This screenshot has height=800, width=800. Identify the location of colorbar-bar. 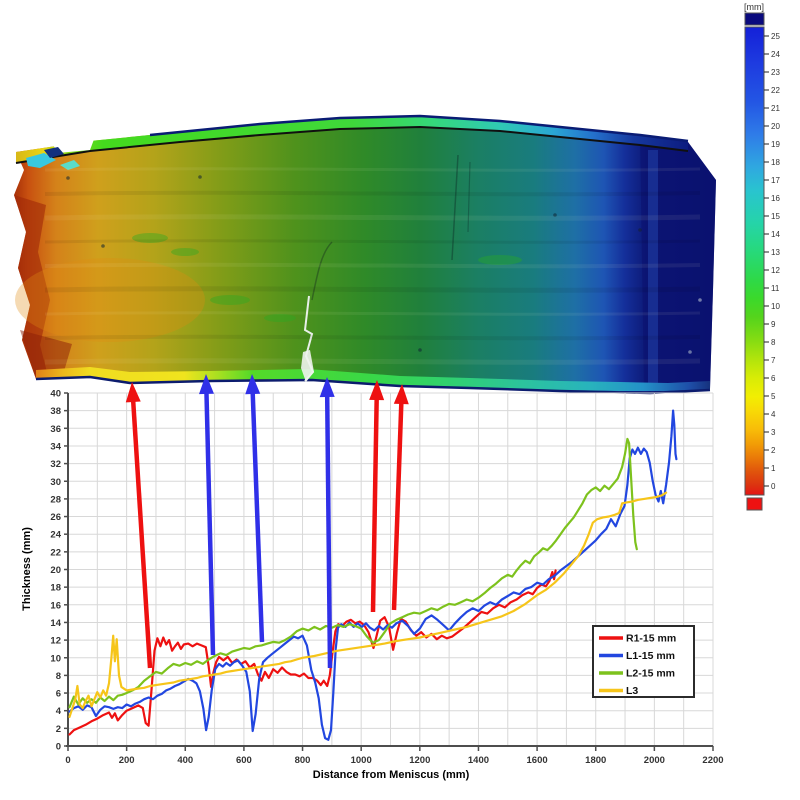
(754, 261).